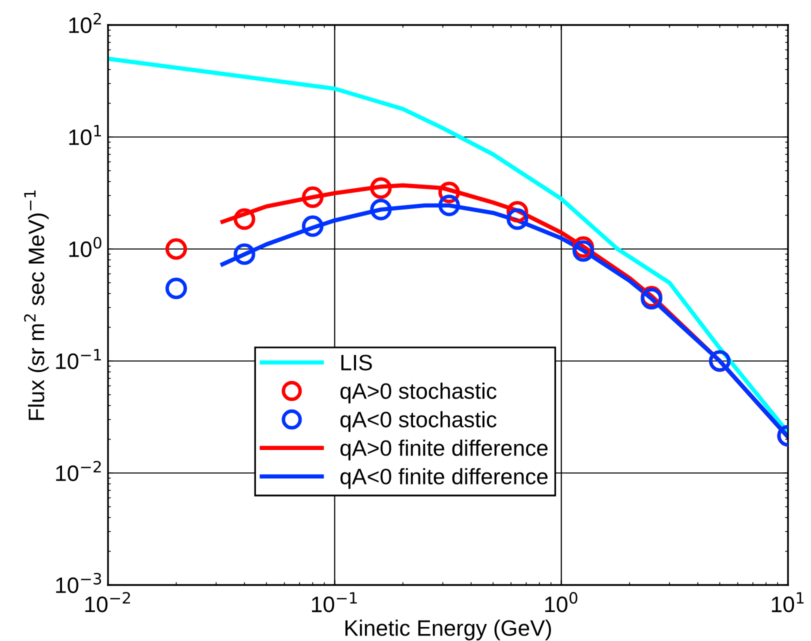  I want to click on legend-label: qA>0 stochastic, so click(418, 393).